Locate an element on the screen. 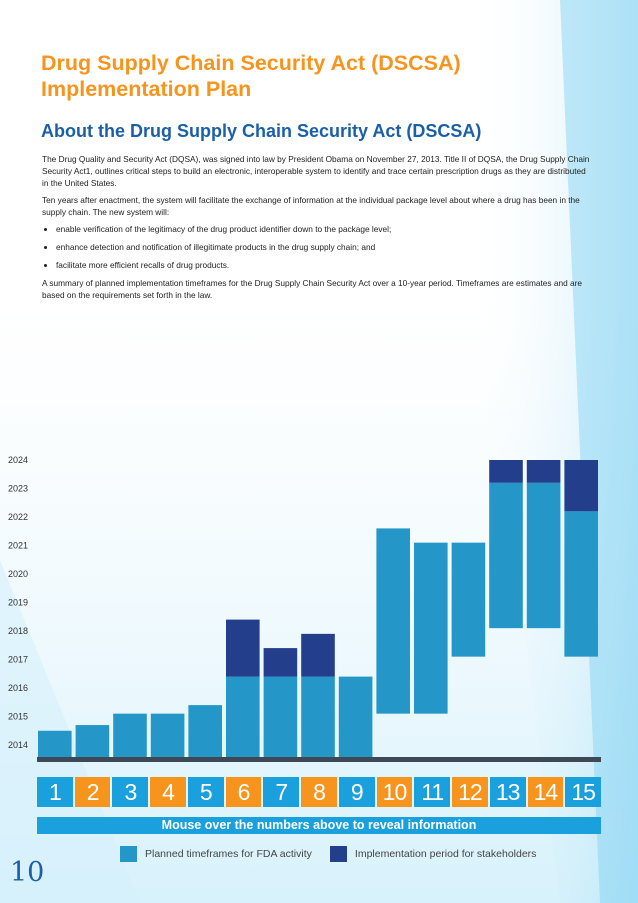 The image size is (638, 903). number-button-3: 3 is located at coordinates (130, 792).